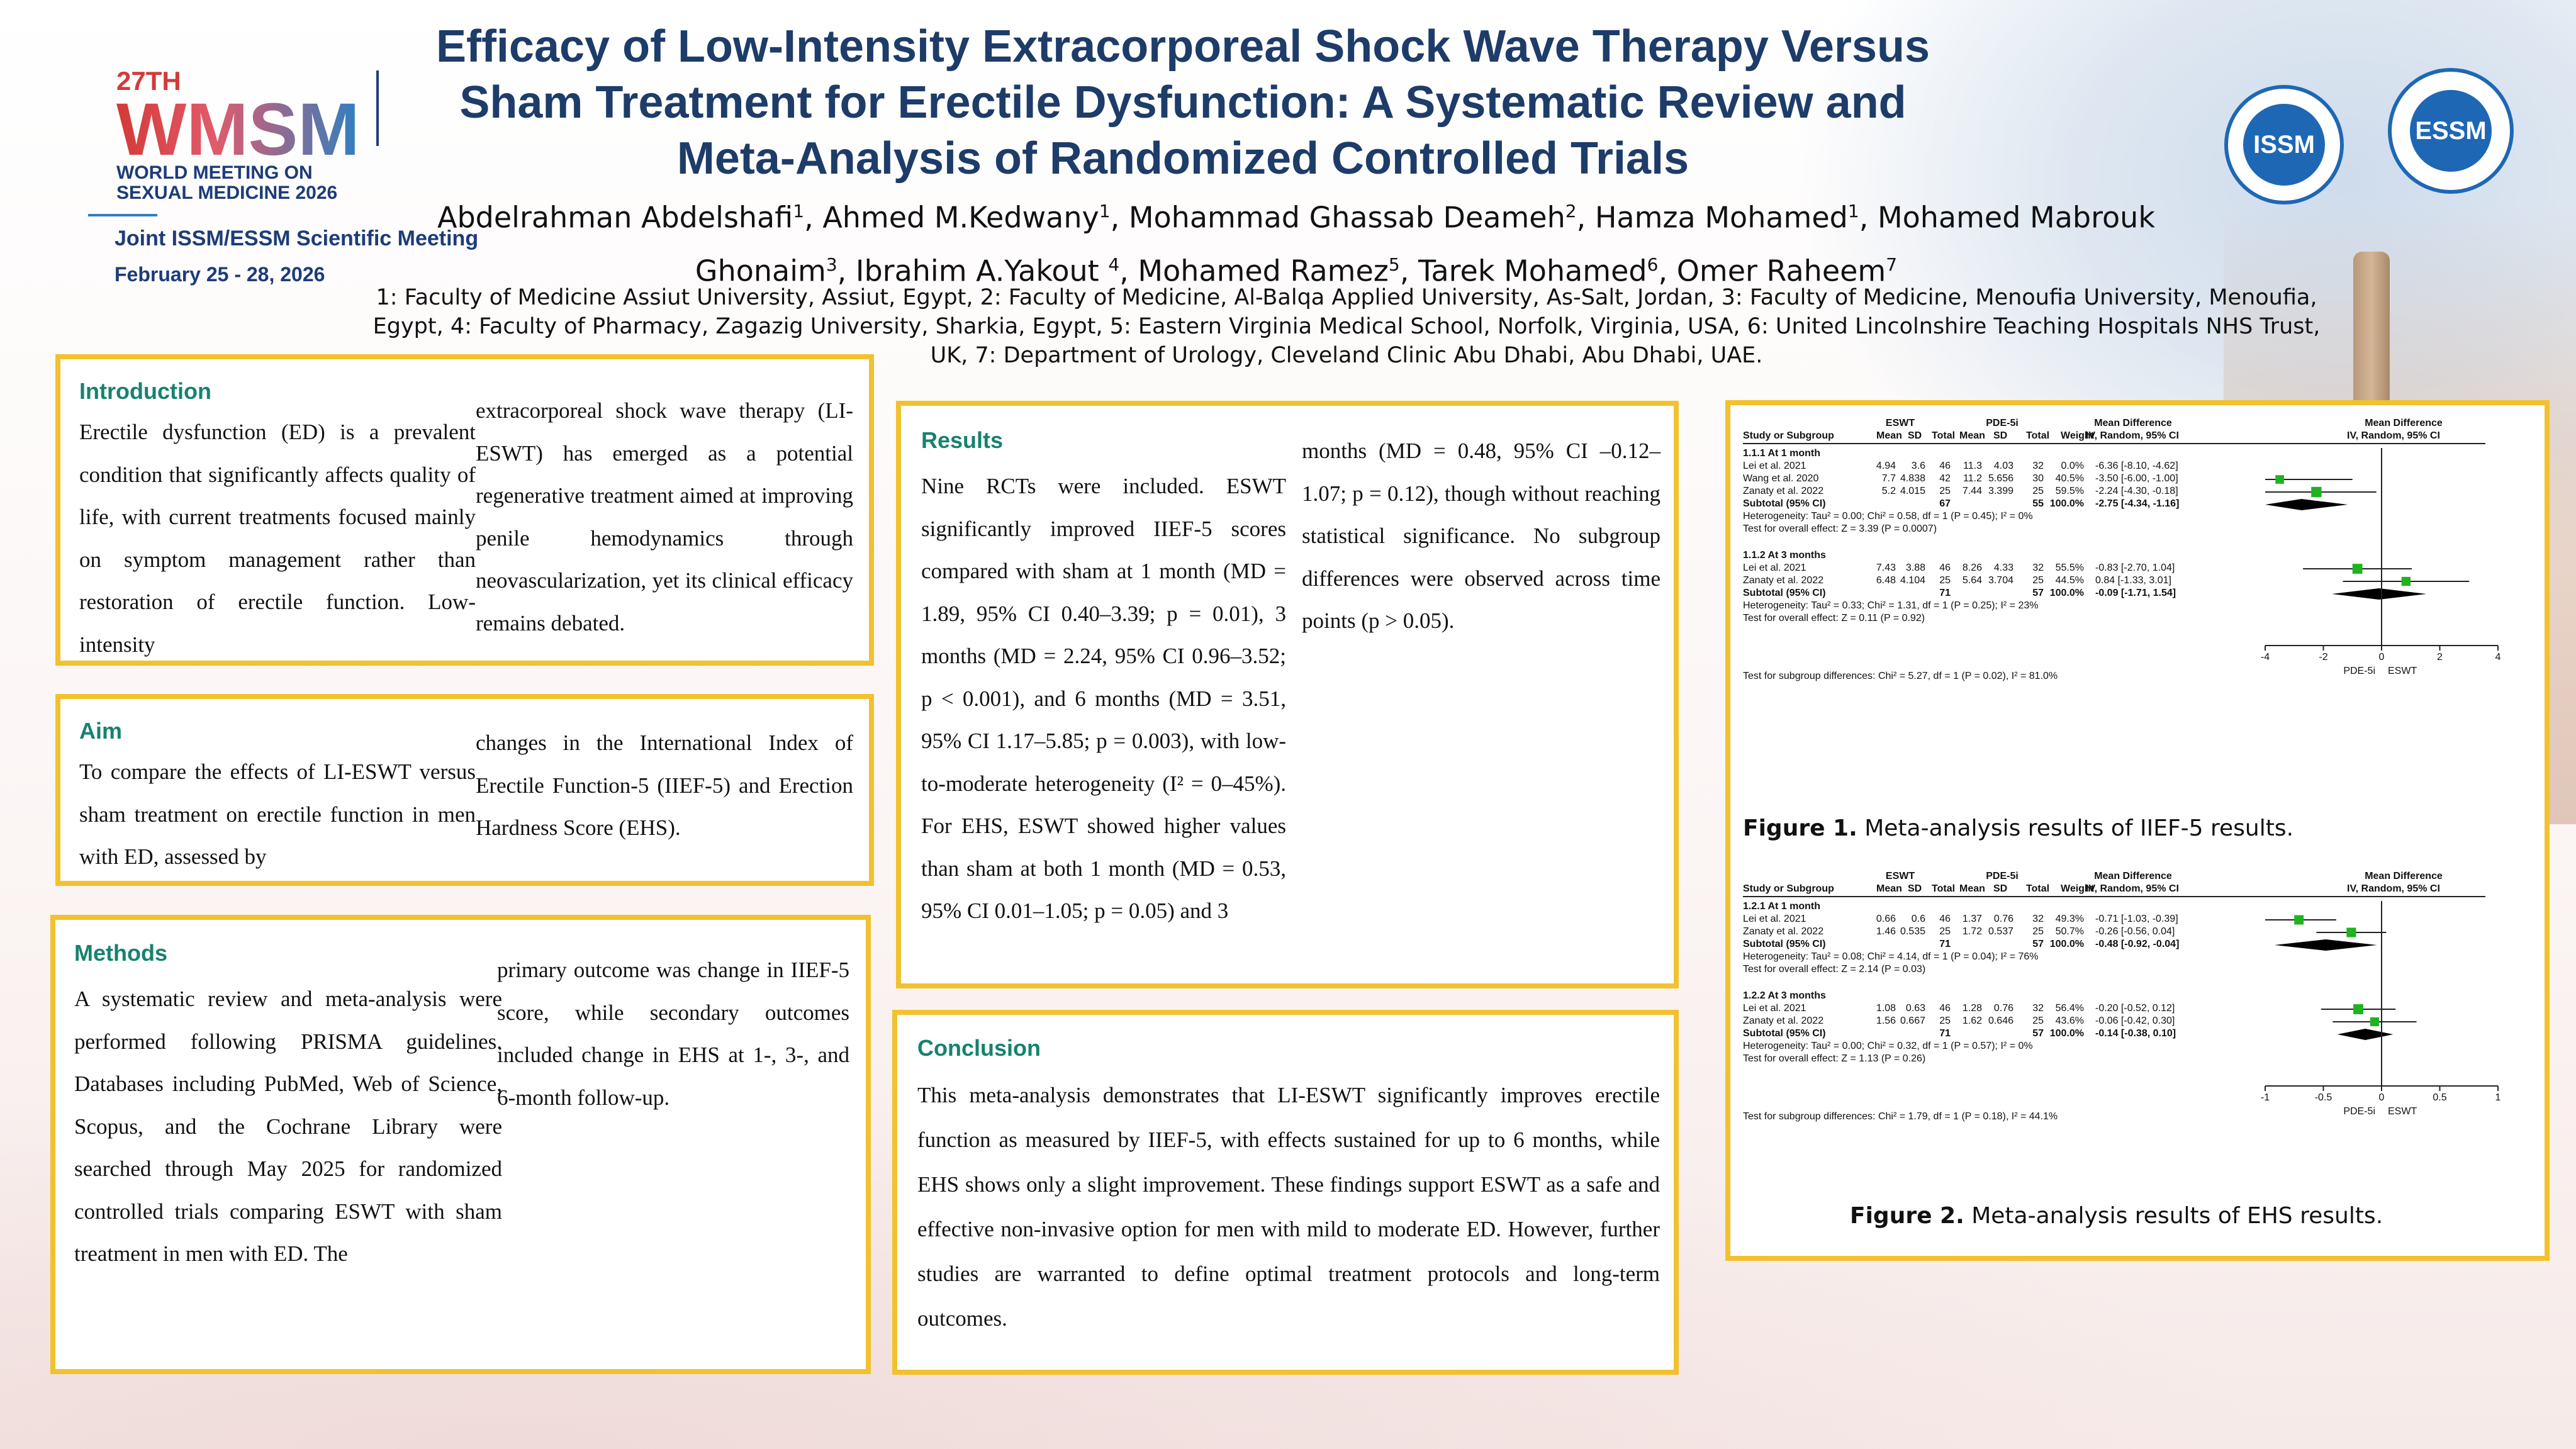 This screenshot has width=2576, height=1449. I want to click on forest-cell-total1: 46, so click(1945, 567).